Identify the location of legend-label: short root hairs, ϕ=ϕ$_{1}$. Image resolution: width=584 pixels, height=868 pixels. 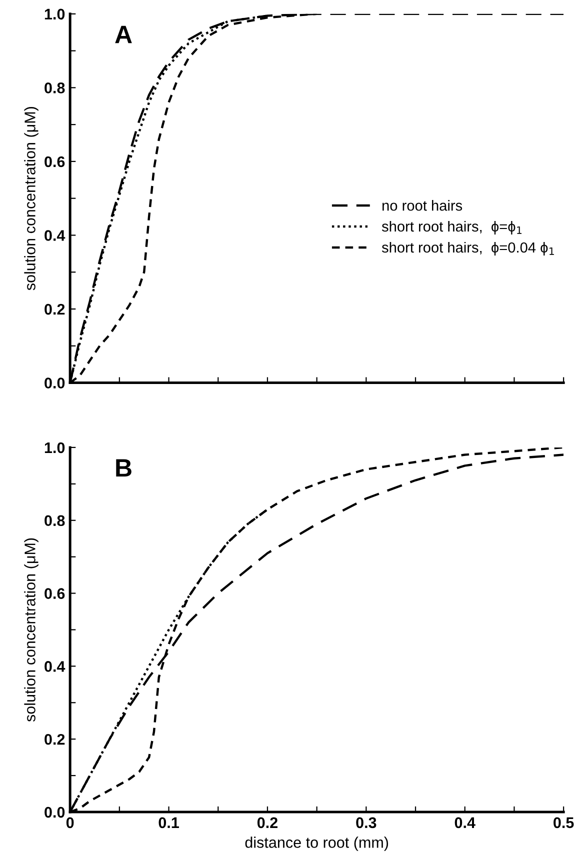
(452, 227).